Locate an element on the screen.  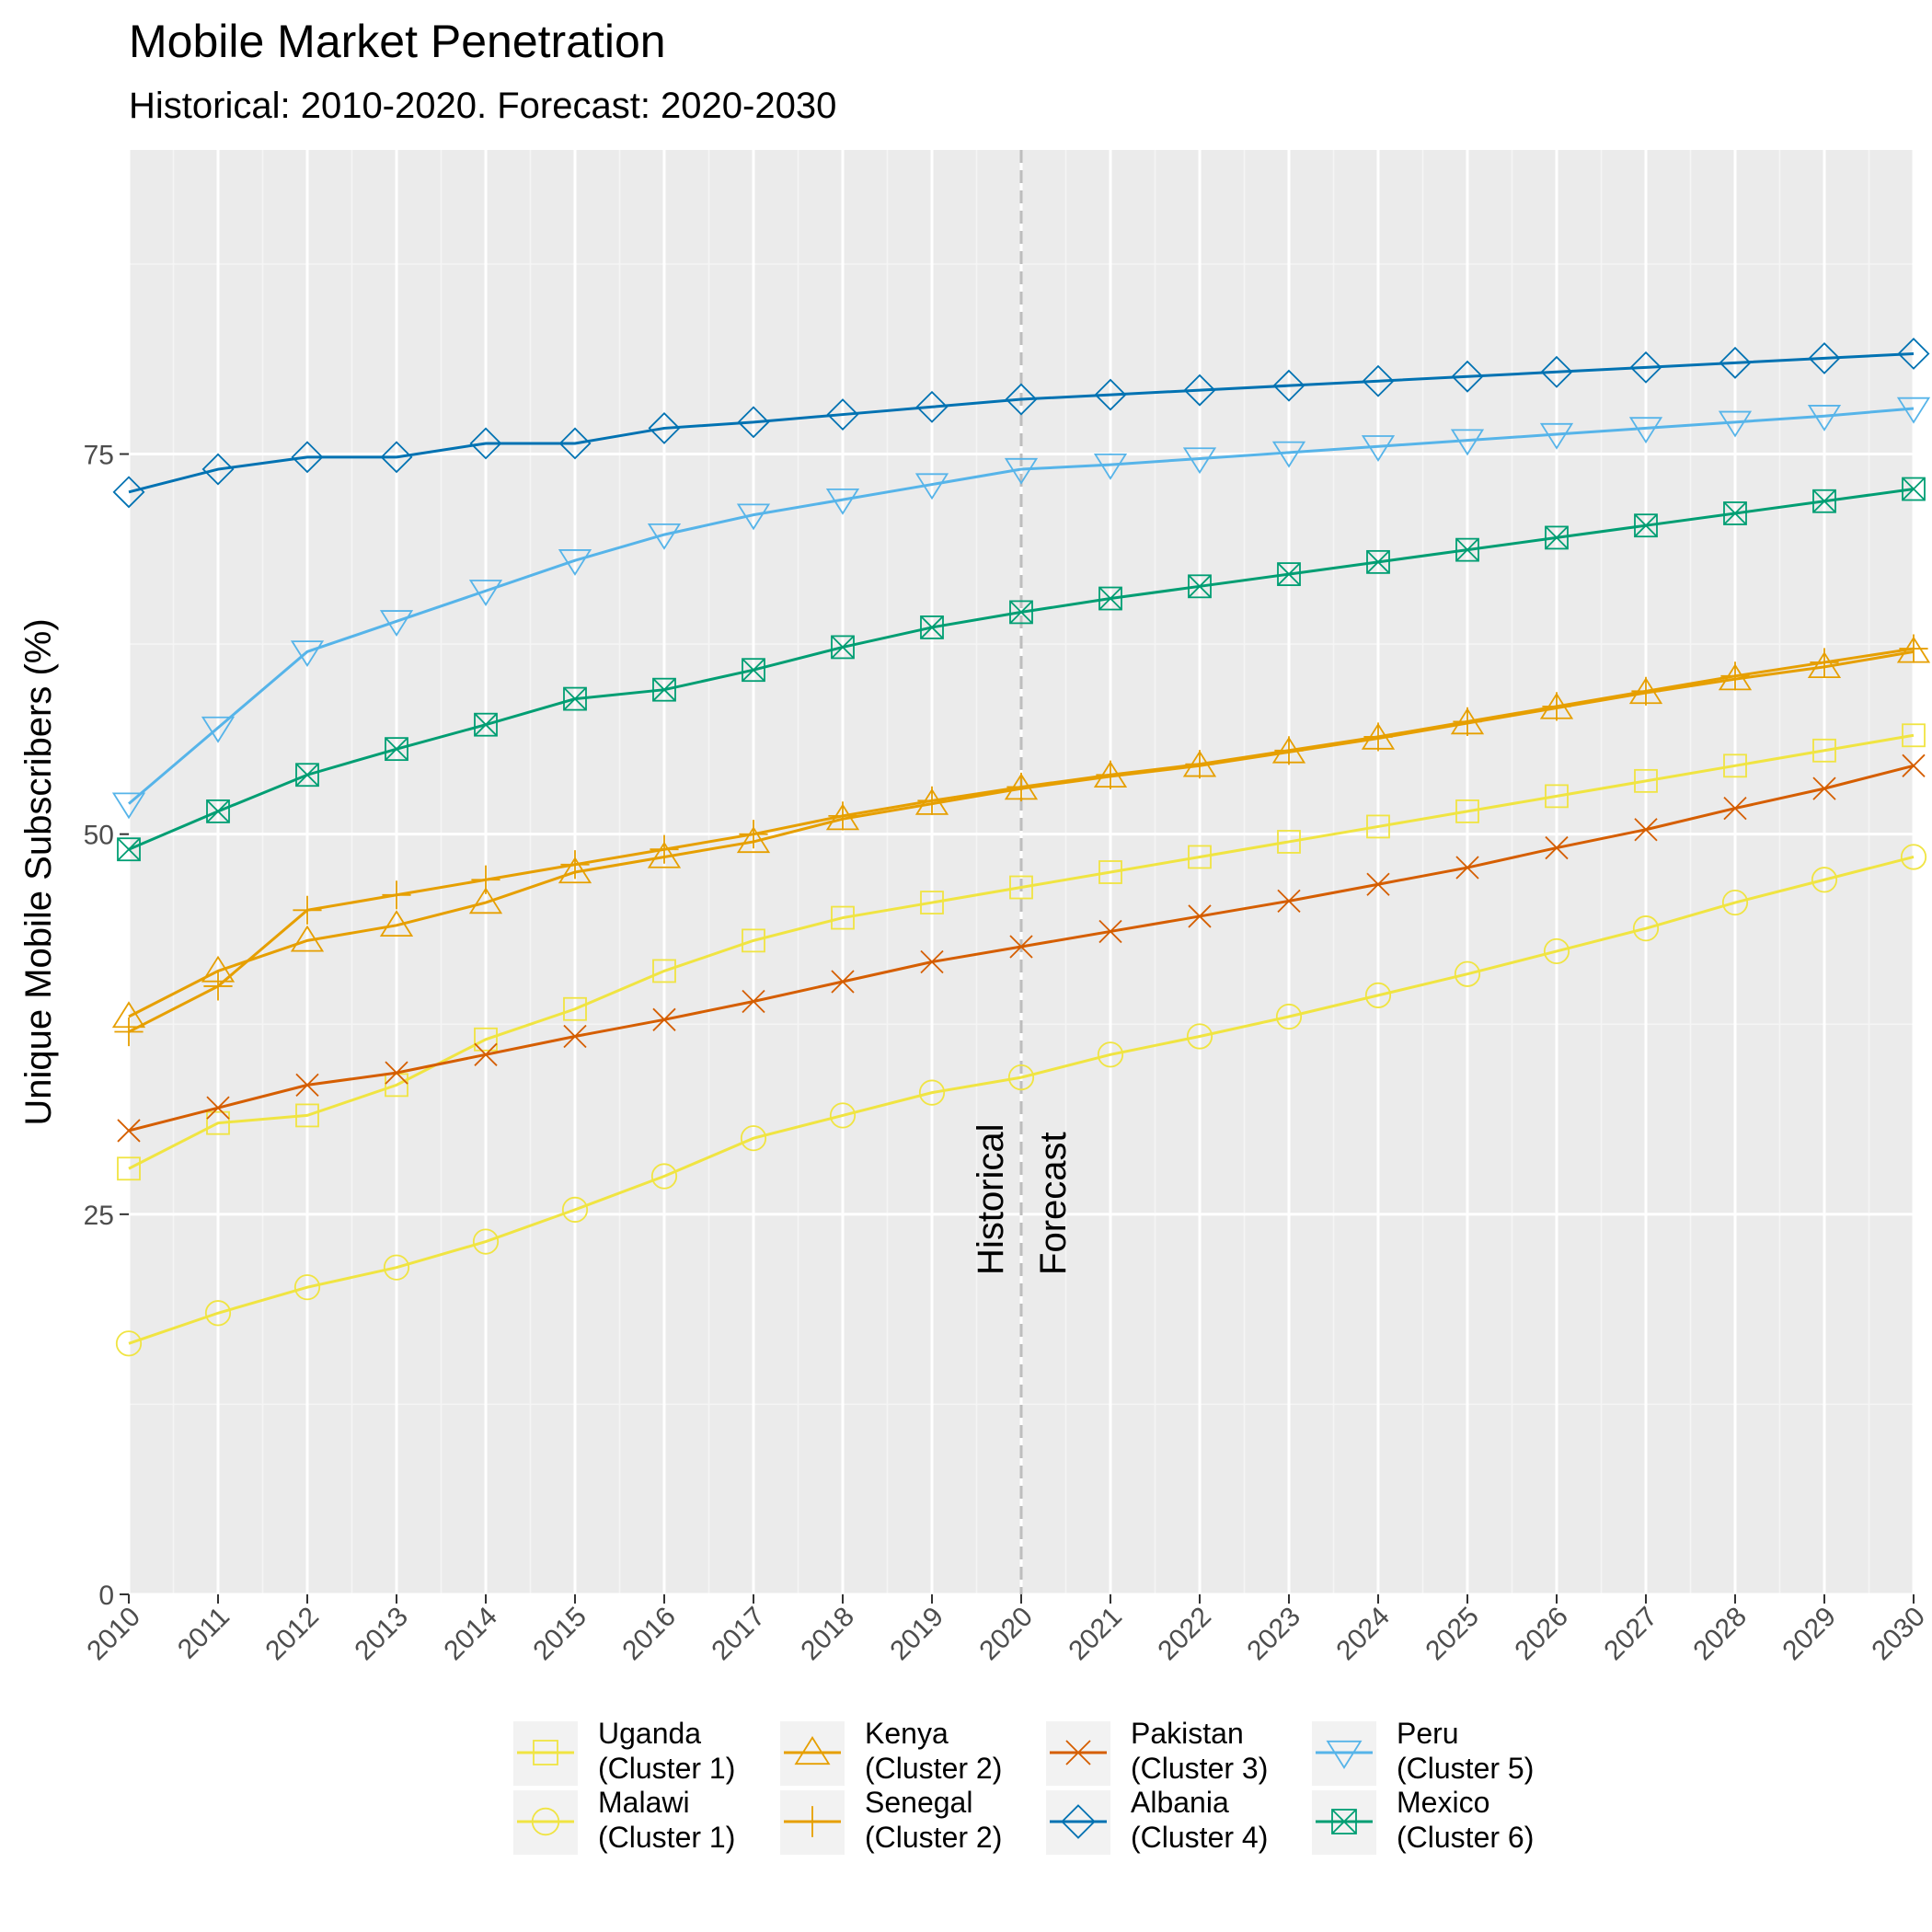
legend-label: Mexico is located at coordinates (1443, 1802).